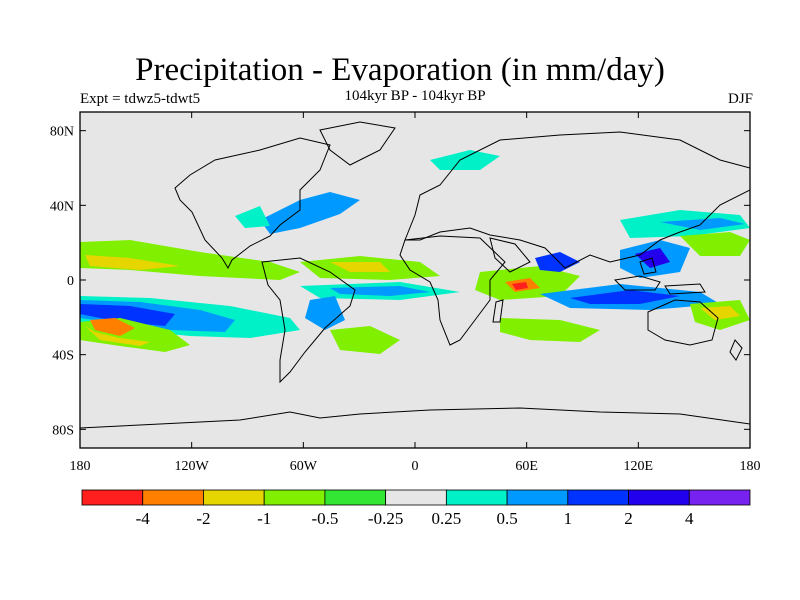  Describe the element at coordinates (415, 418) in the screenshot. I see `coastline-antarctica` at that location.